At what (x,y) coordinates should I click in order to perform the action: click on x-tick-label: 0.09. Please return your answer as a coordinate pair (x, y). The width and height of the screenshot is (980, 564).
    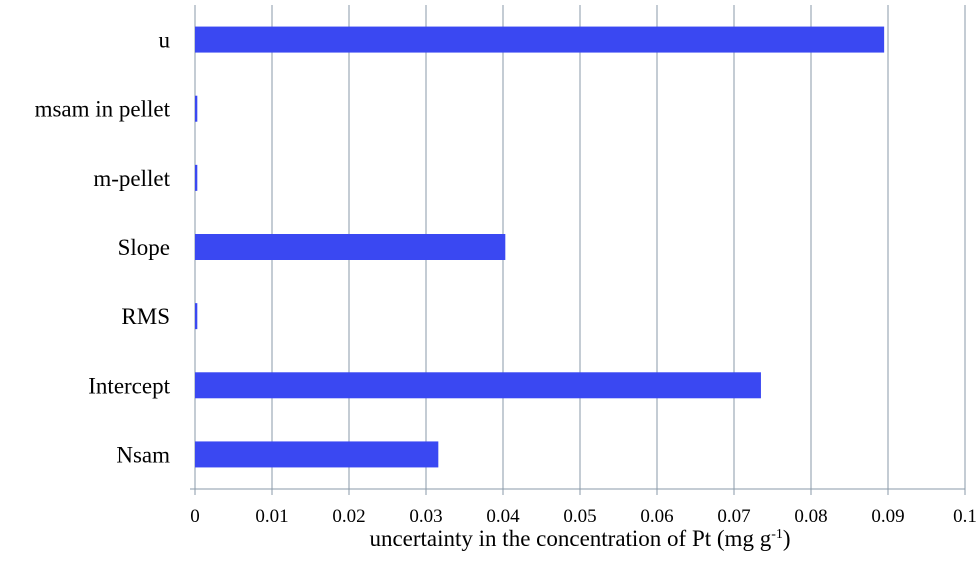
    Looking at the image, I should click on (887, 516).